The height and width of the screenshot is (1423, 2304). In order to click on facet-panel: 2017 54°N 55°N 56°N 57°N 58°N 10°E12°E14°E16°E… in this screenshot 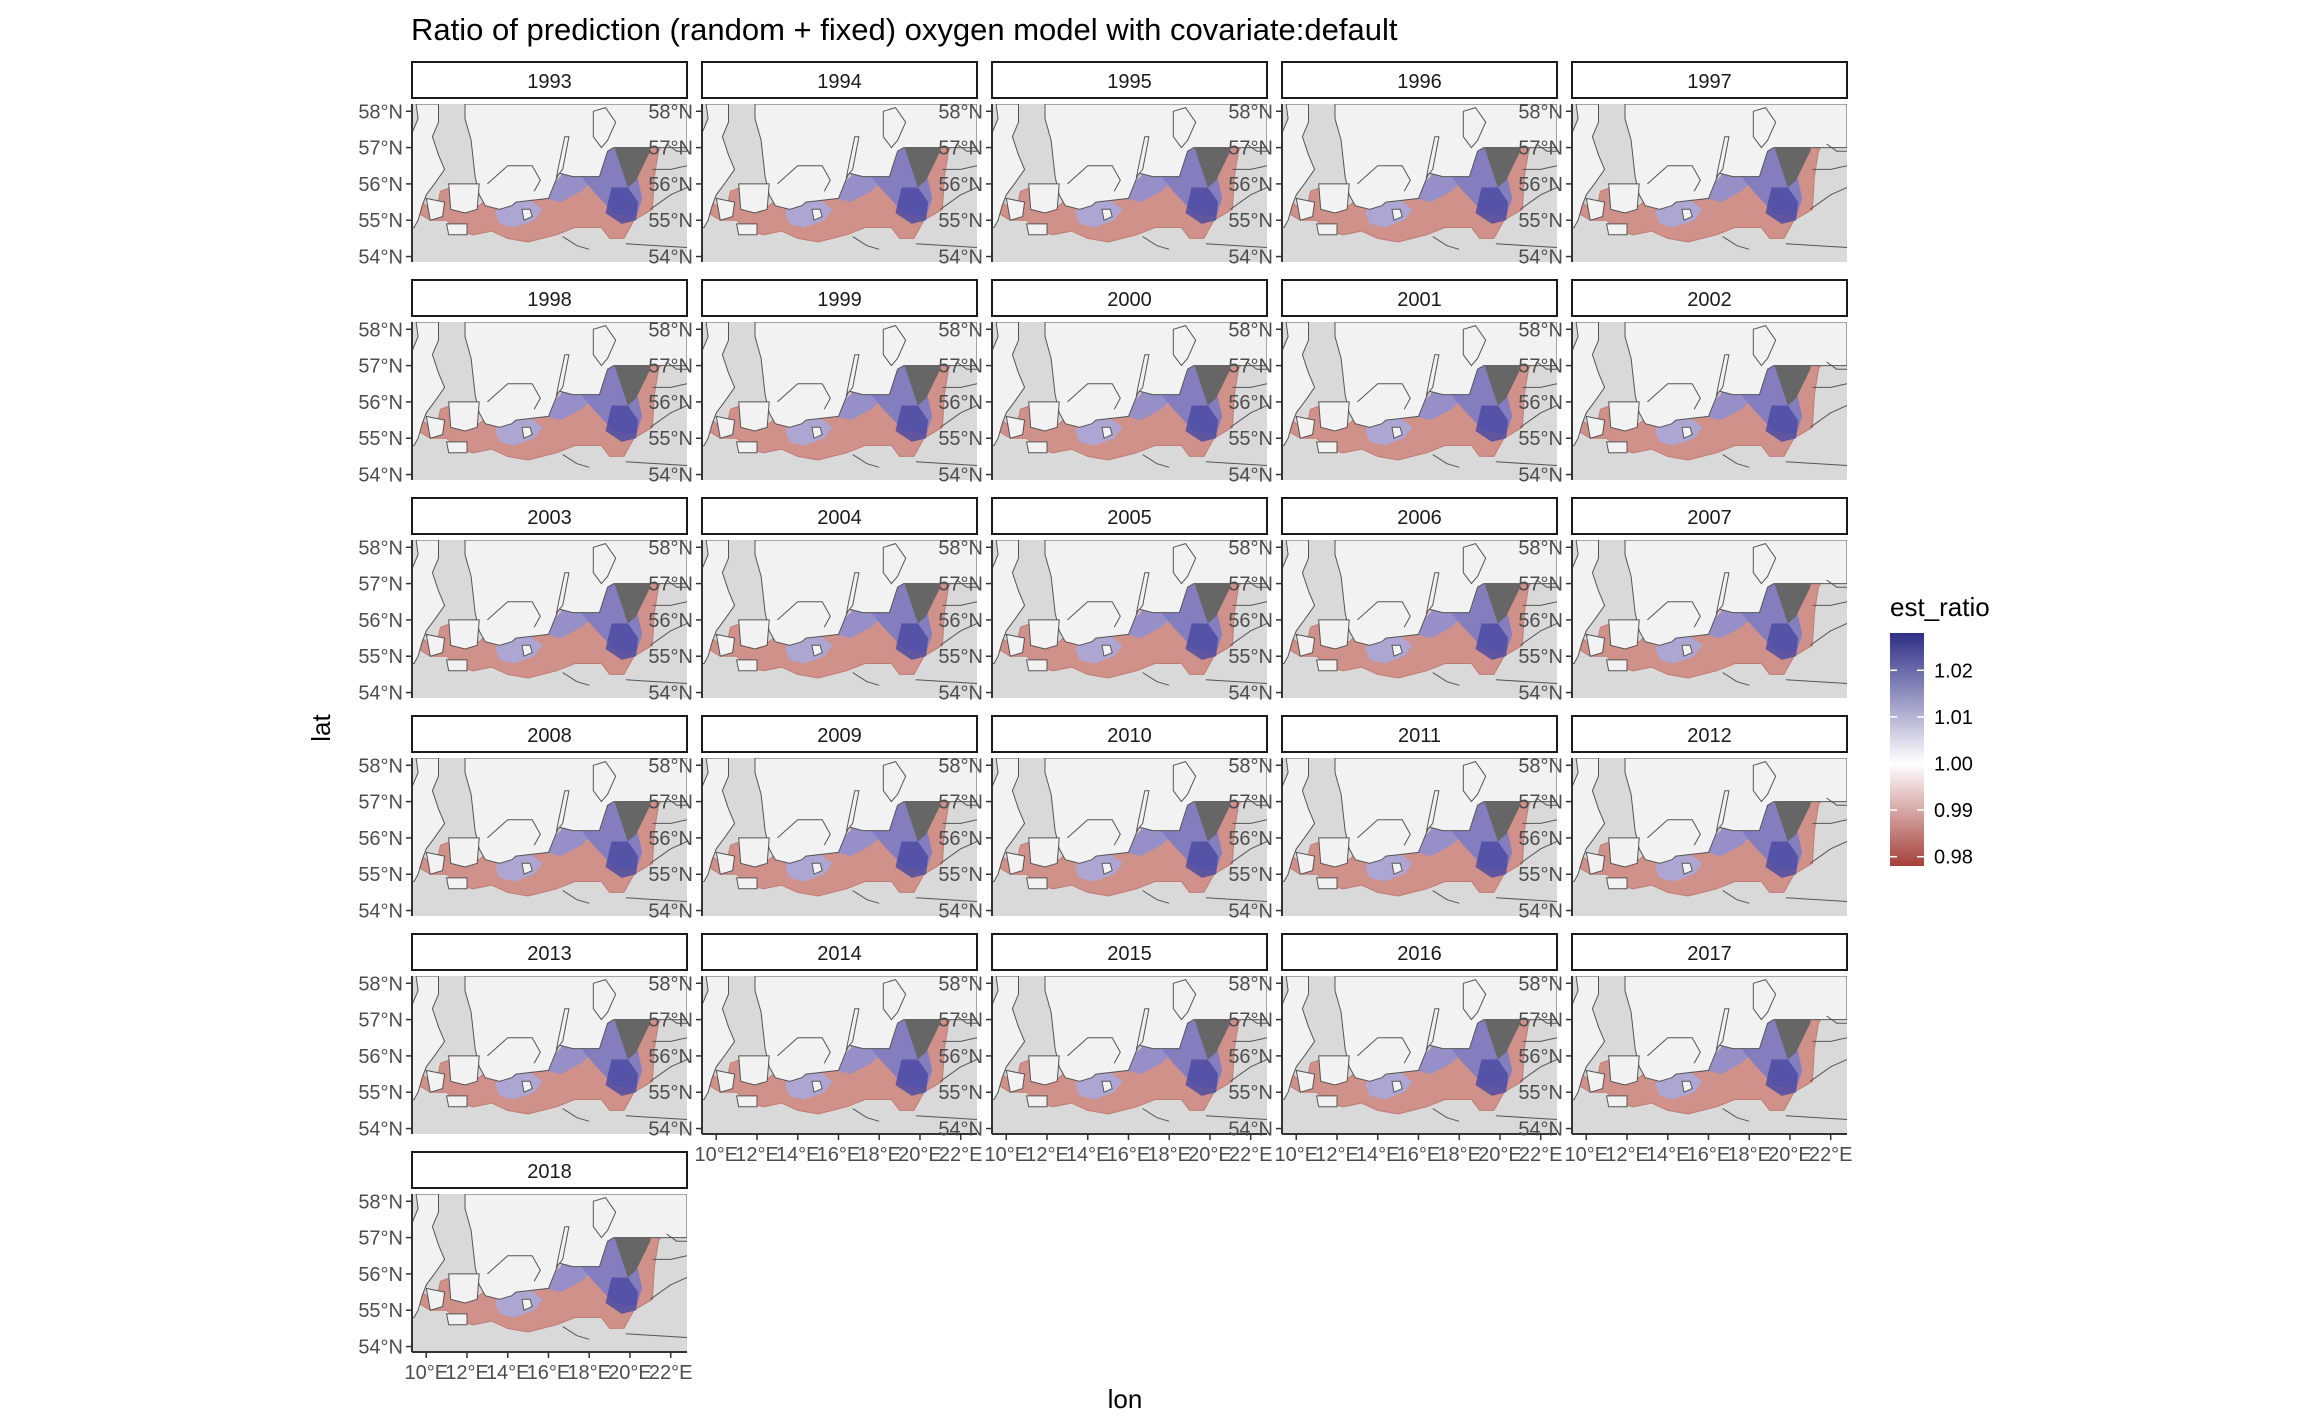, I will do `click(1685, 1049)`.